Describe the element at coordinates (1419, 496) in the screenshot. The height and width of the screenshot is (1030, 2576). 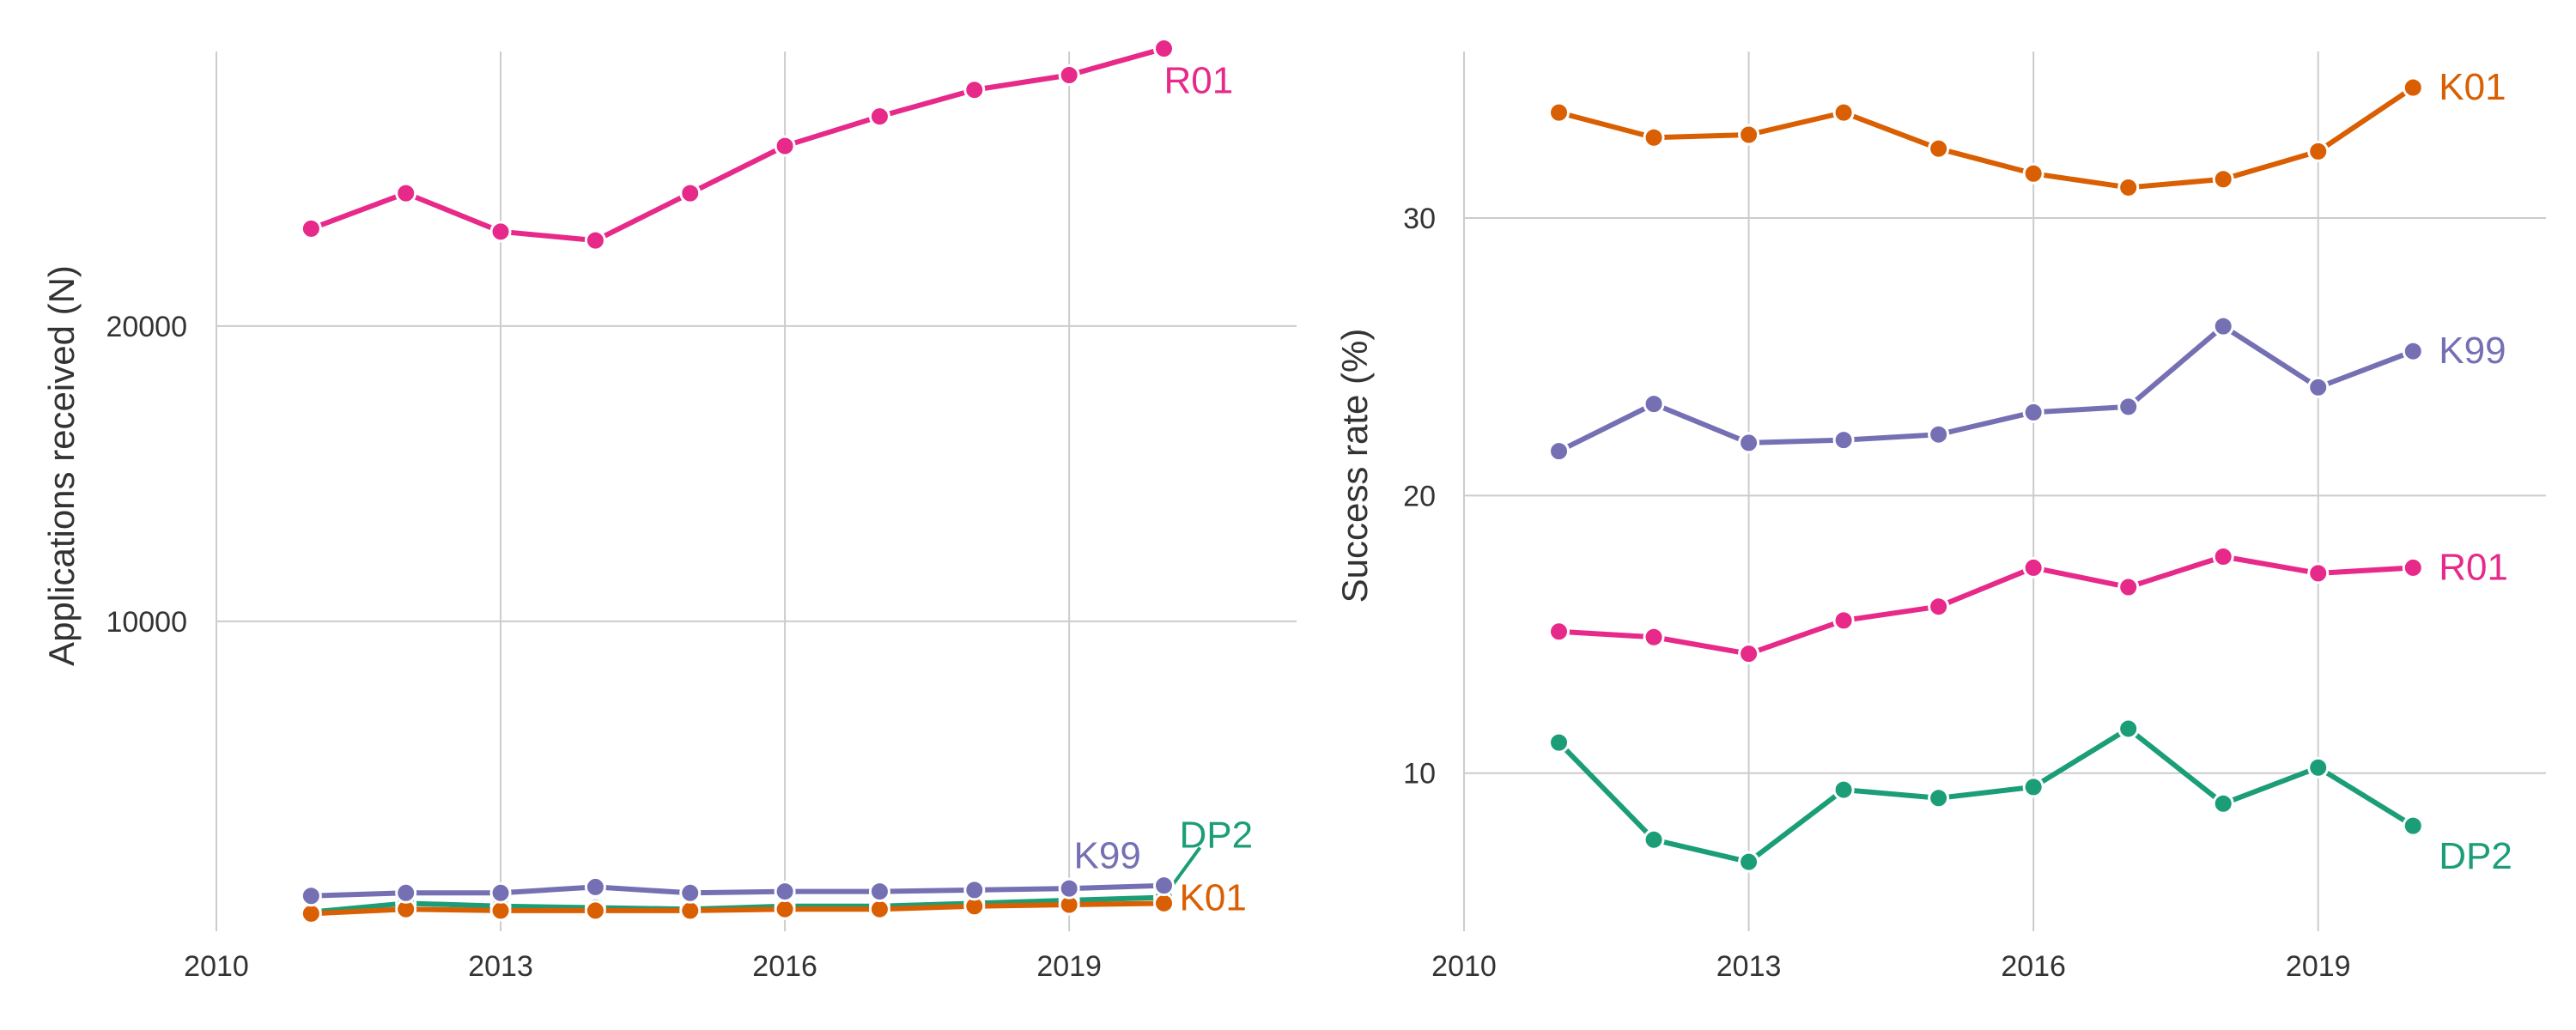
I see `y-tick-label: 20` at that location.